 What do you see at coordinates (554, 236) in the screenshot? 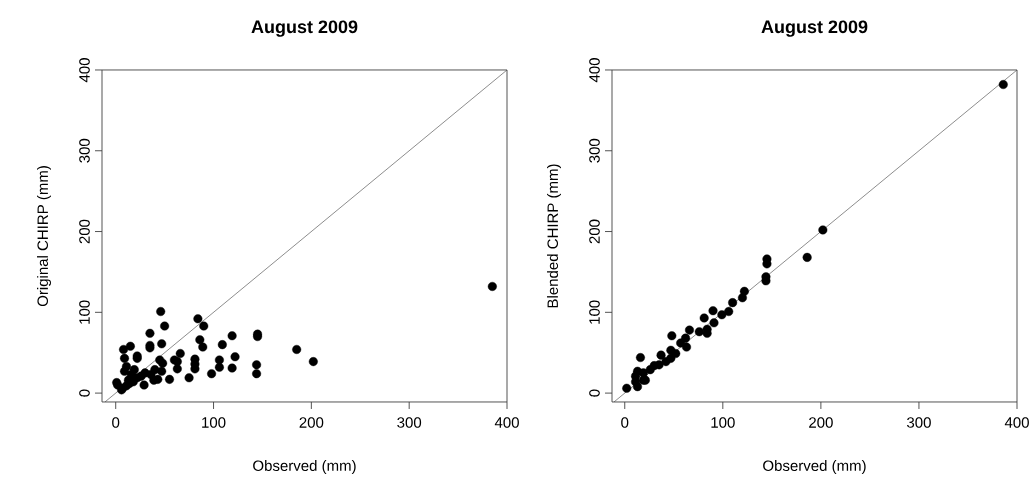
I see `y-axis-title: Blended CHIRP (mm)` at bounding box center [554, 236].